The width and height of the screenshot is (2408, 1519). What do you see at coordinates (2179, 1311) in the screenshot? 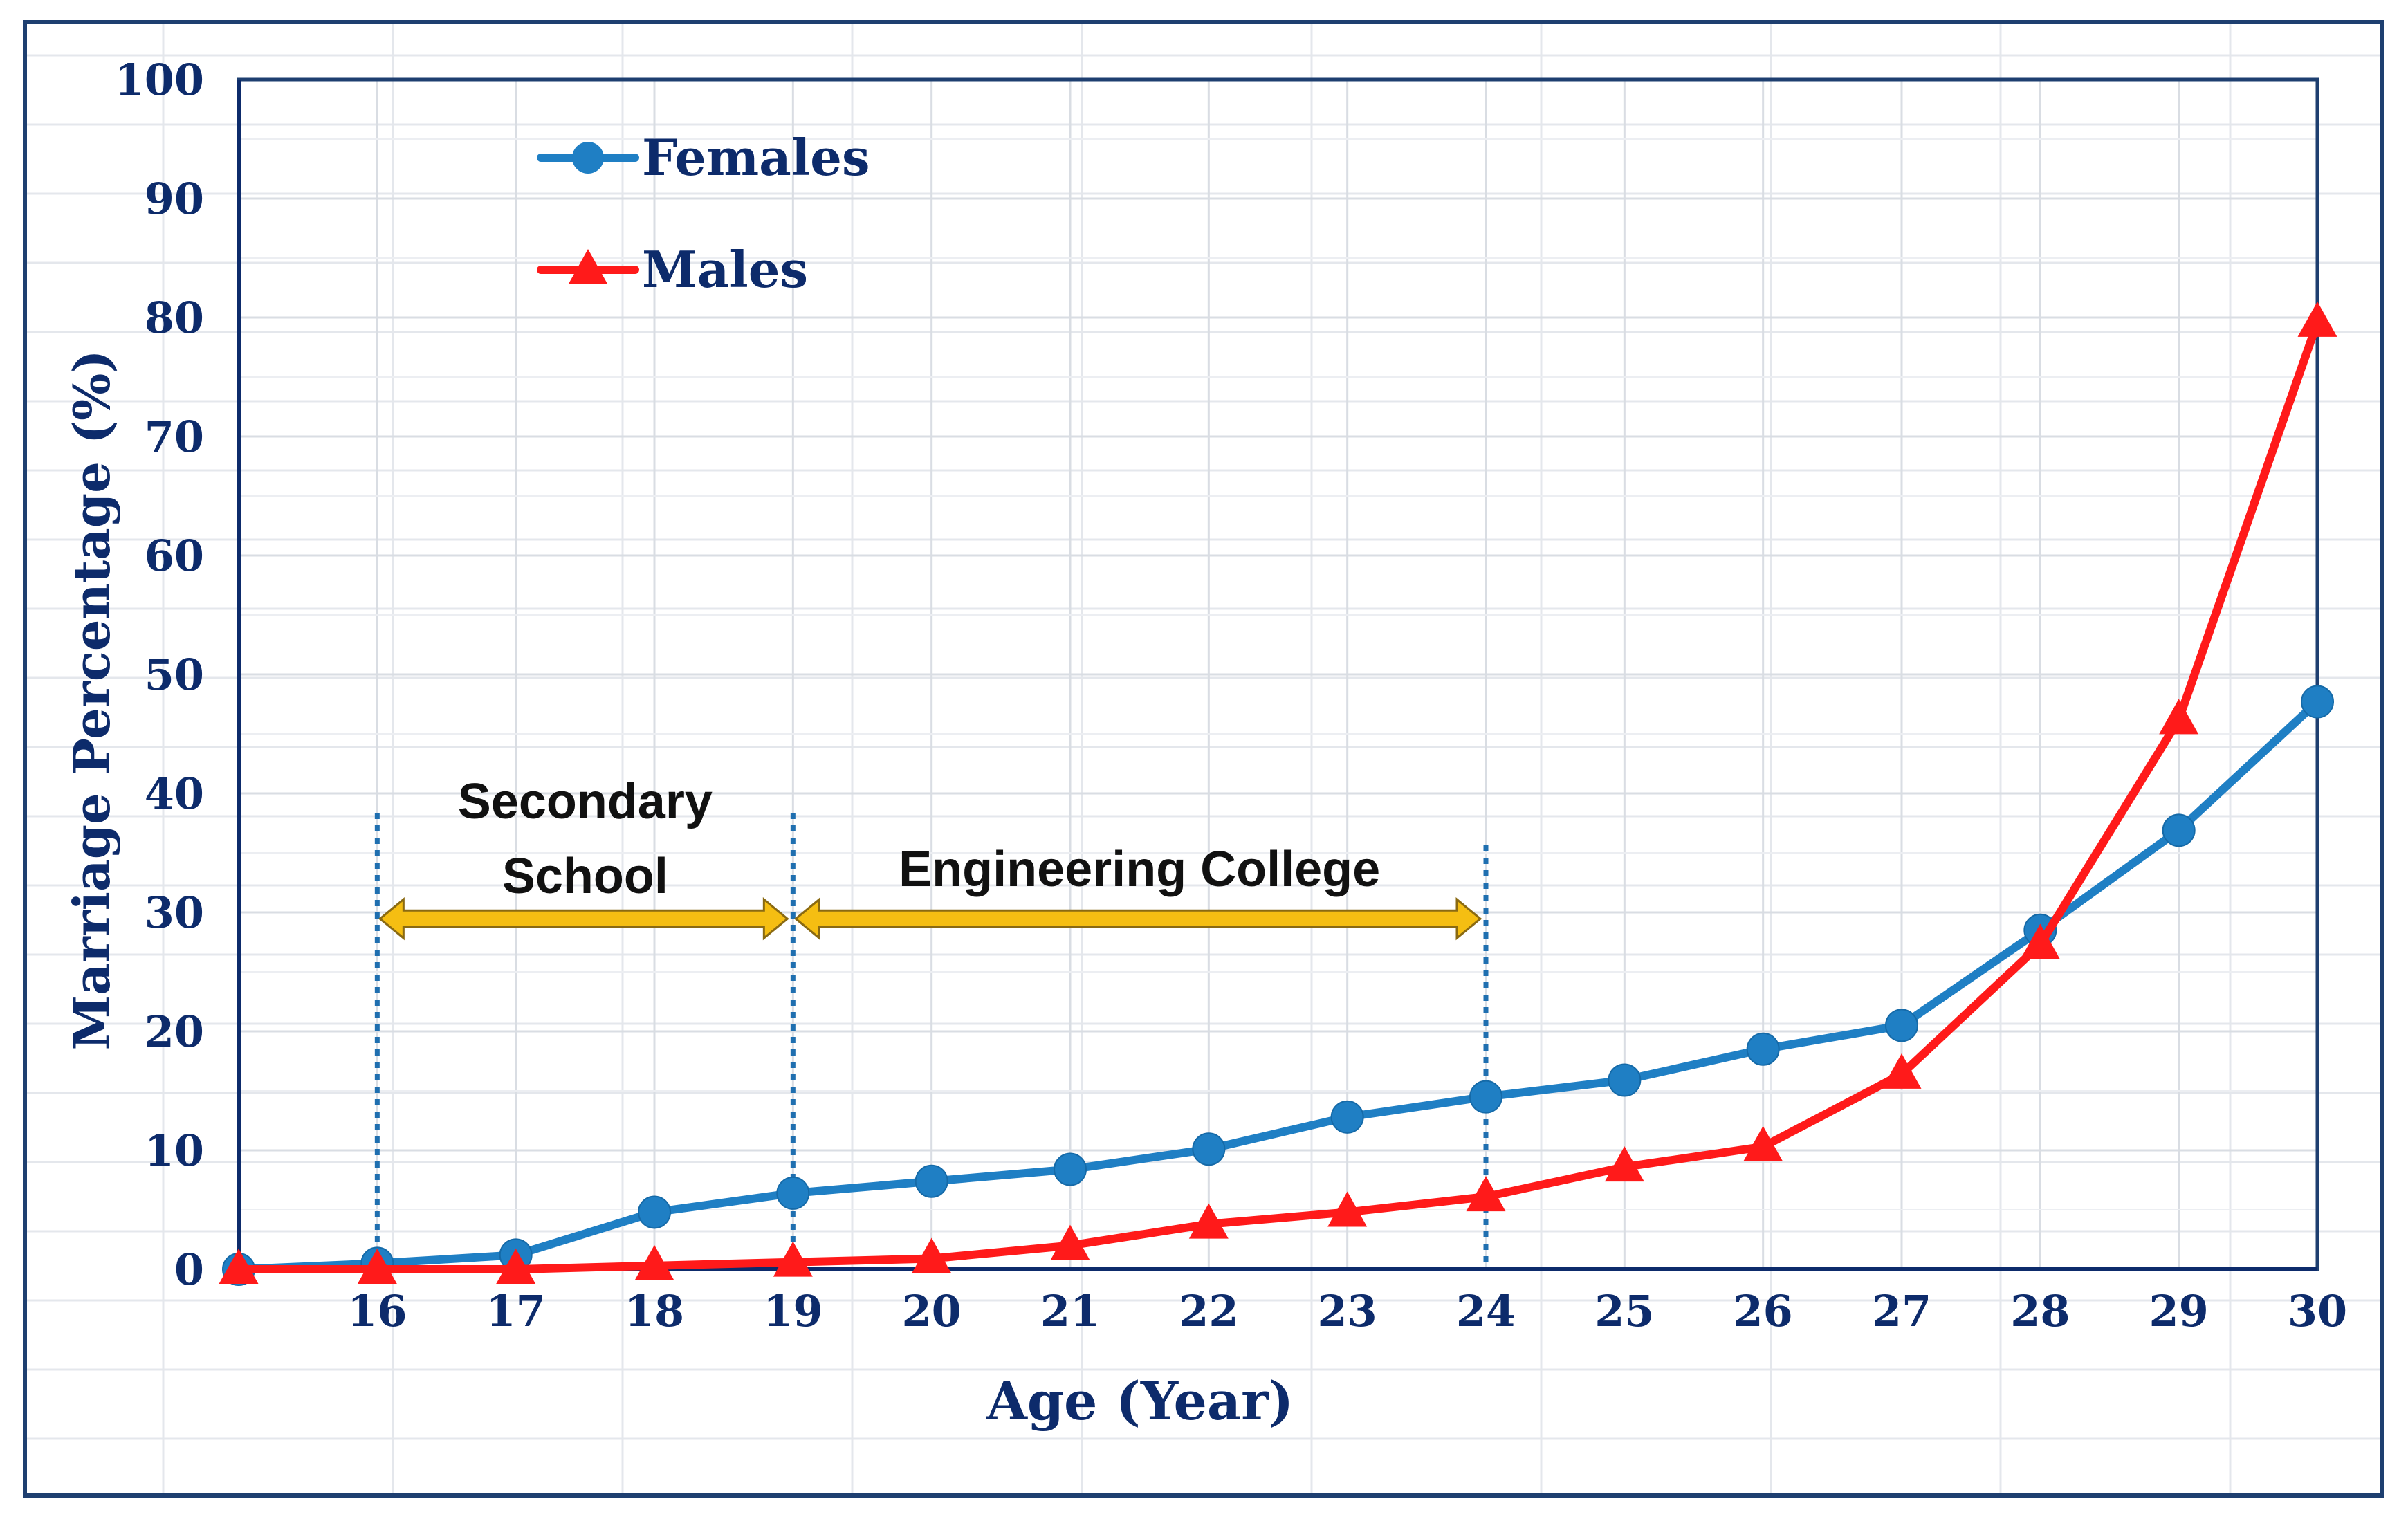
I see `x-tick-label: 29` at bounding box center [2179, 1311].